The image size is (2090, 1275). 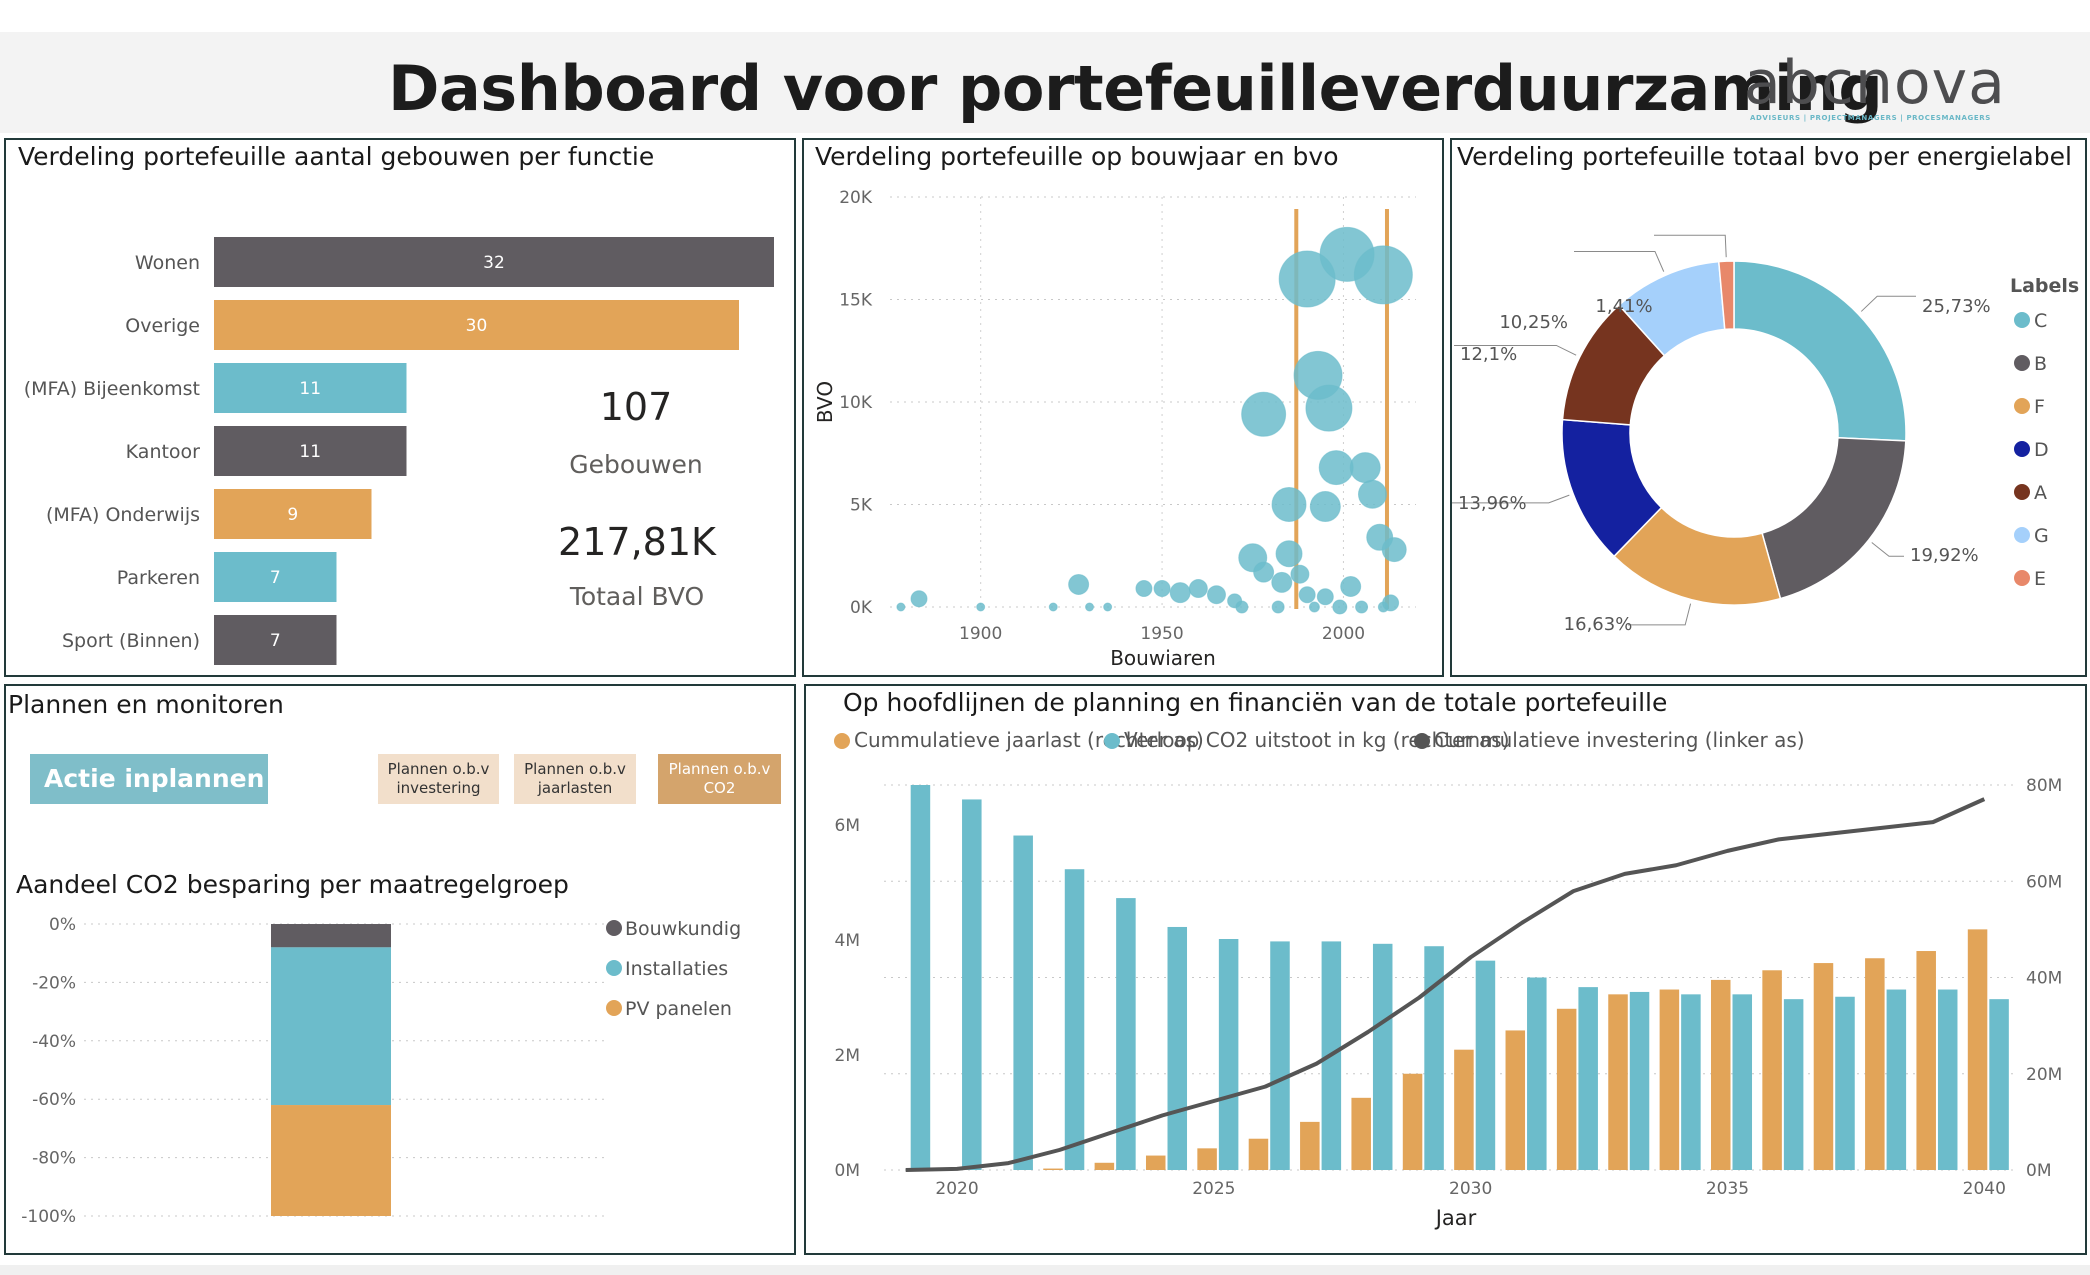 I want to click on legend-title: Labels, so click(x=2044, y=286).